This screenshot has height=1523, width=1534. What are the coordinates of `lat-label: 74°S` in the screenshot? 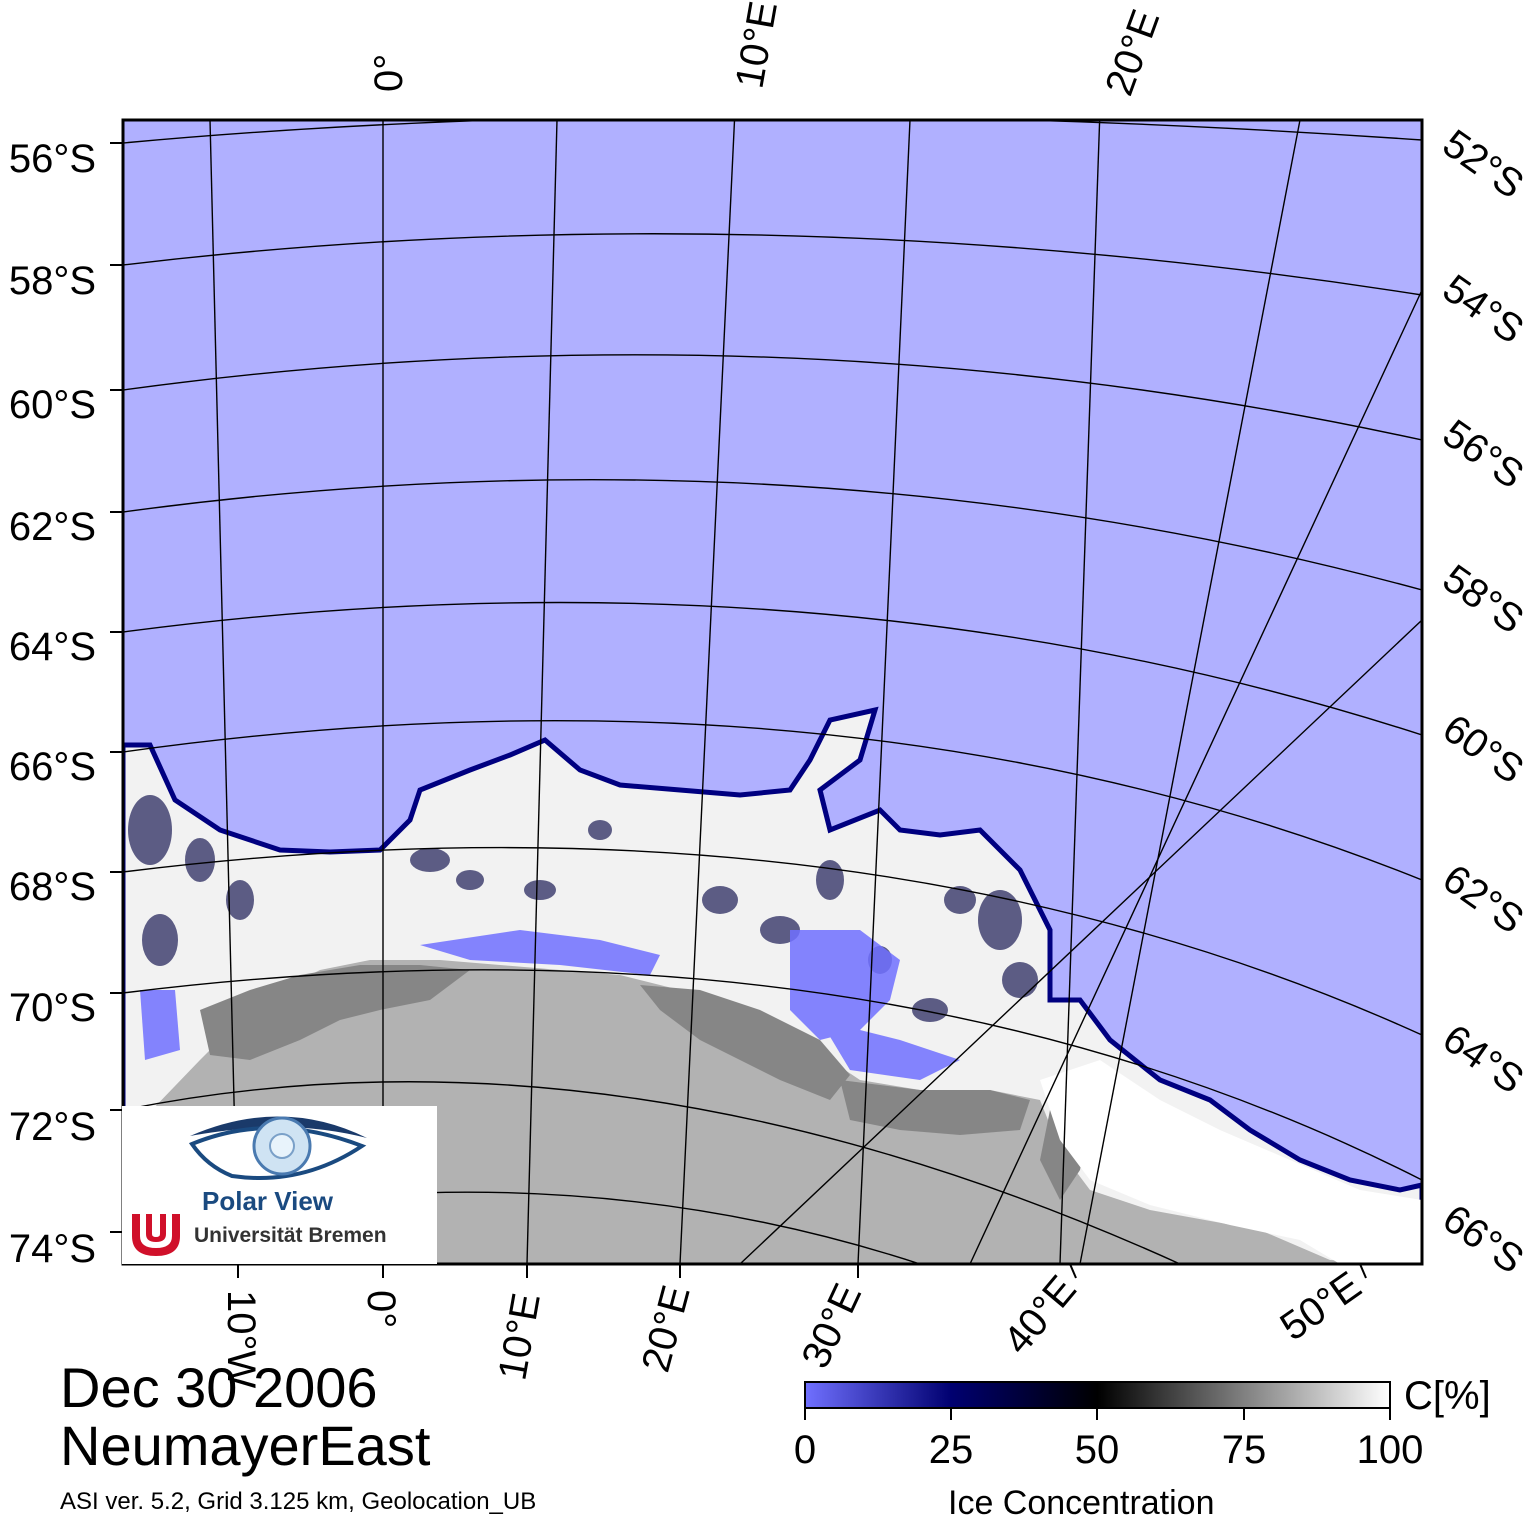 It's located at (52, 1249).